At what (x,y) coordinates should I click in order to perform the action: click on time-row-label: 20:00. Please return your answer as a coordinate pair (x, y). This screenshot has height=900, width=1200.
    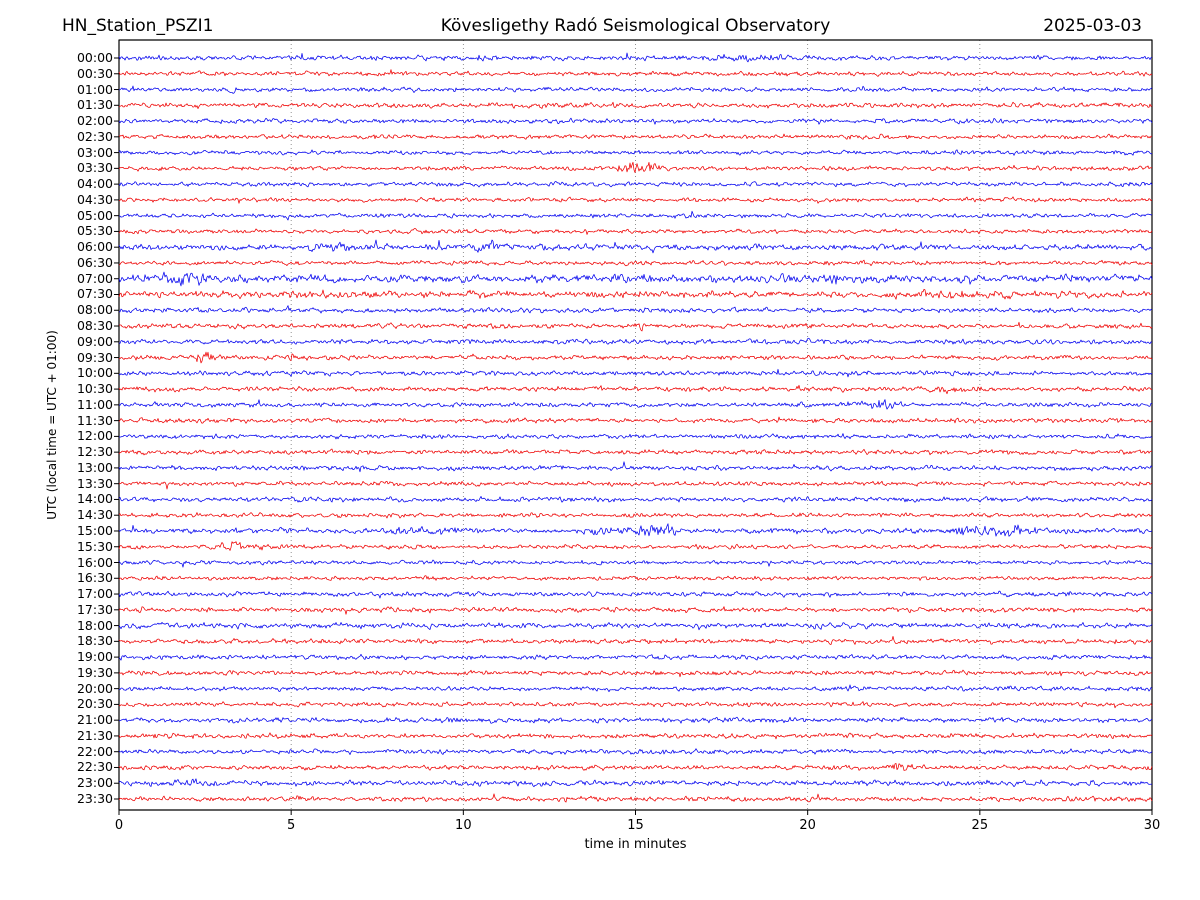
    Looking at the image, I should click on (94, 688).